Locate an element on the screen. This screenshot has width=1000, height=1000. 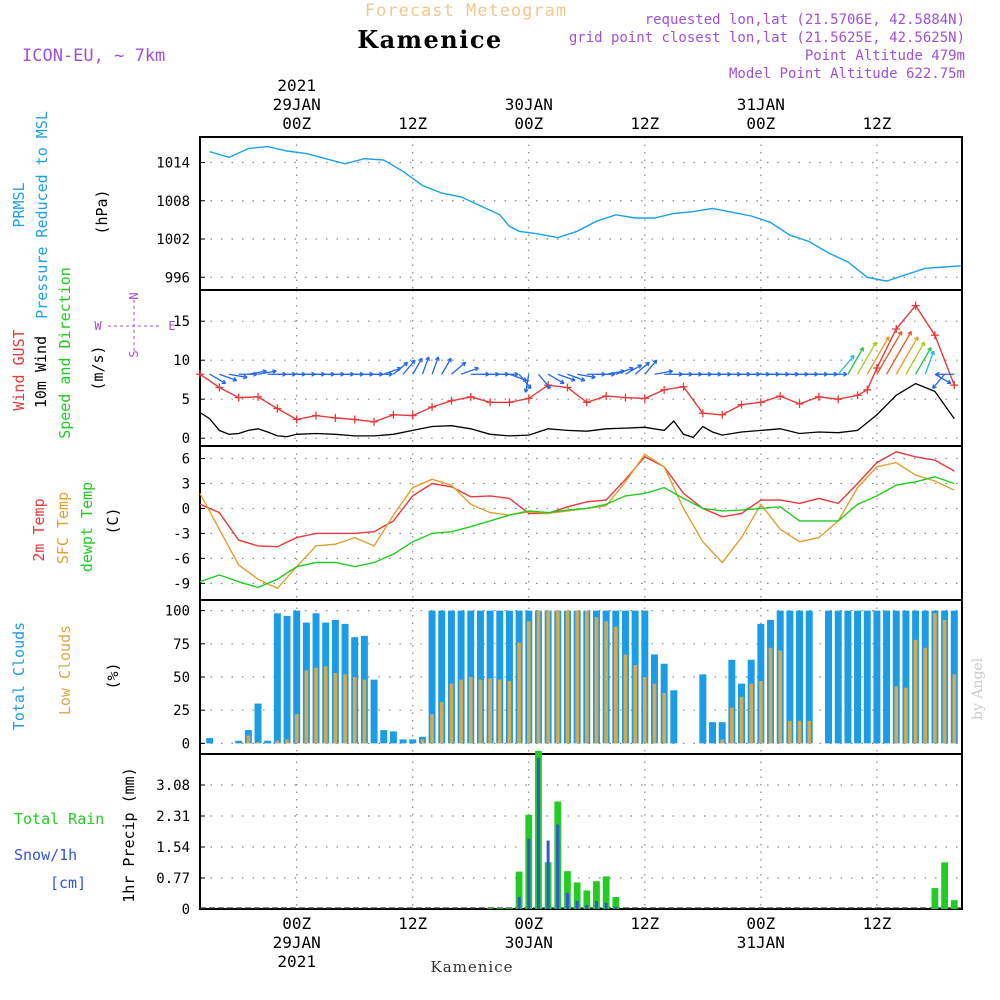
temp-label-sfc: SFC Temp is located at coordinates (63, 528).